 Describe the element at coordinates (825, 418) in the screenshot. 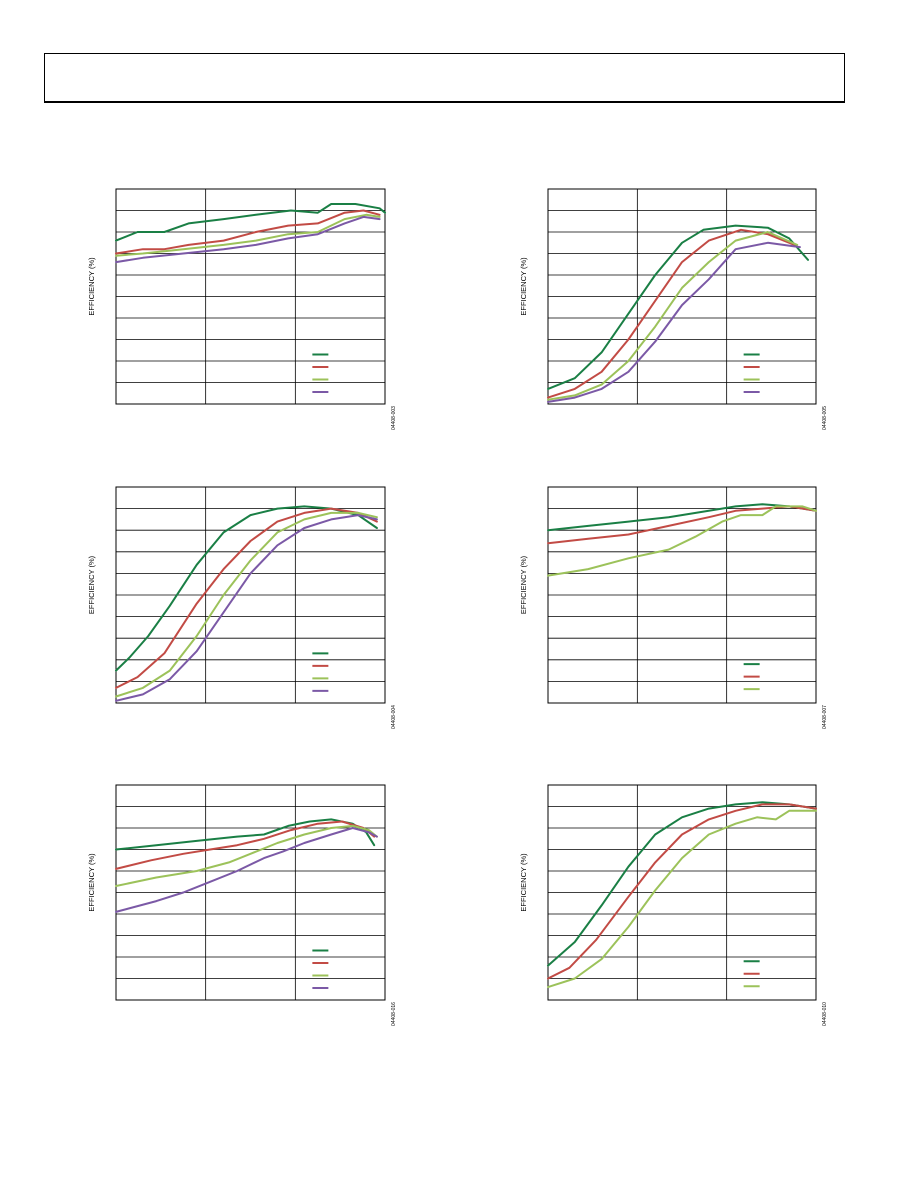

I see `figure-code: 04408-005` at that location.